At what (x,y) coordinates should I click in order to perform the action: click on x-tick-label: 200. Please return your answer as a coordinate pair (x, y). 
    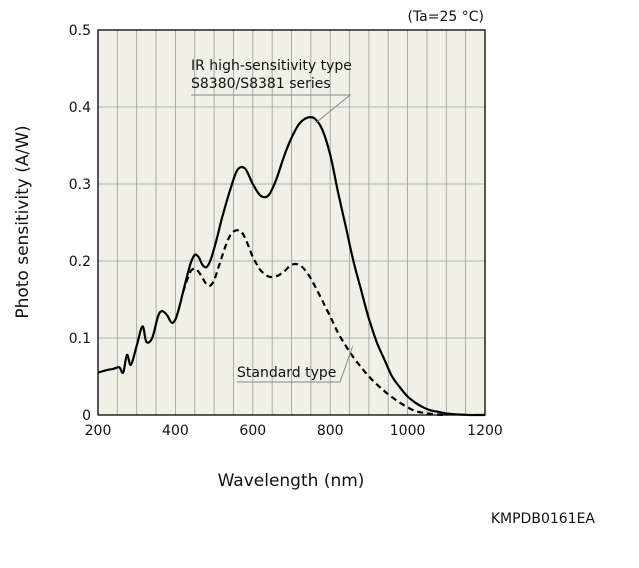
    Looking at the image, I should click on (98, 431).